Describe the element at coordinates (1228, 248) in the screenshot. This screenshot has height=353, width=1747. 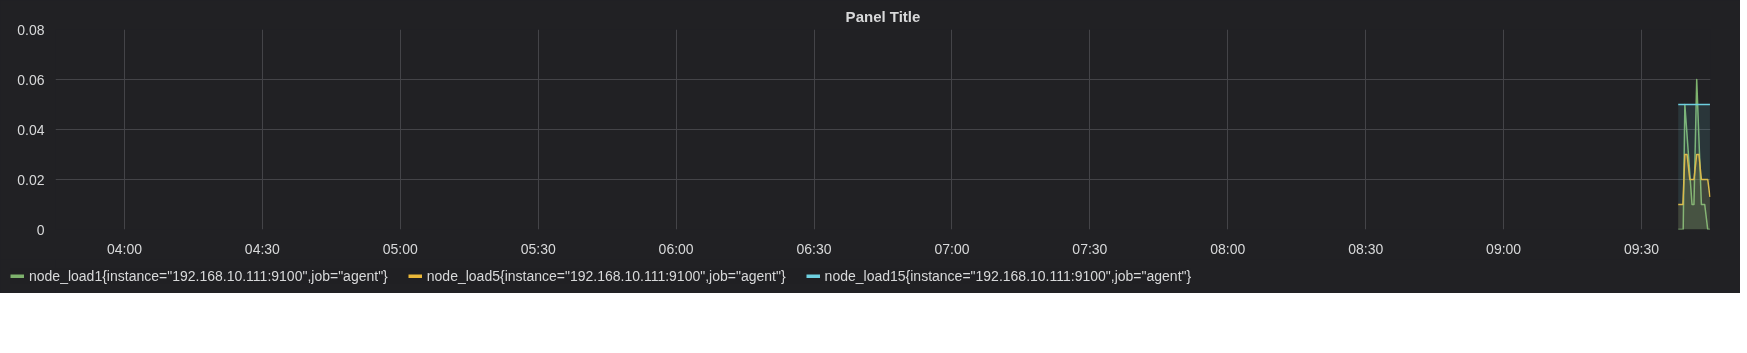
I see `x-tick-label: 08:00` at that location.